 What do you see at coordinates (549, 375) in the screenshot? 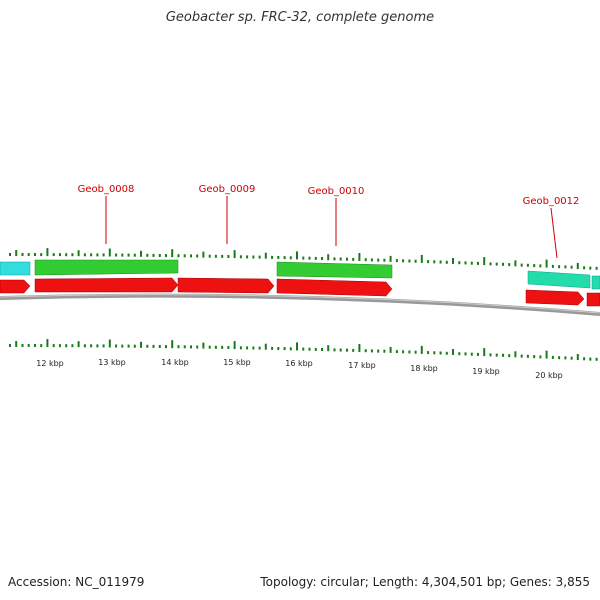
I see `scale-label-20kbp: 20 kbp` at bounding box center [549, 375].